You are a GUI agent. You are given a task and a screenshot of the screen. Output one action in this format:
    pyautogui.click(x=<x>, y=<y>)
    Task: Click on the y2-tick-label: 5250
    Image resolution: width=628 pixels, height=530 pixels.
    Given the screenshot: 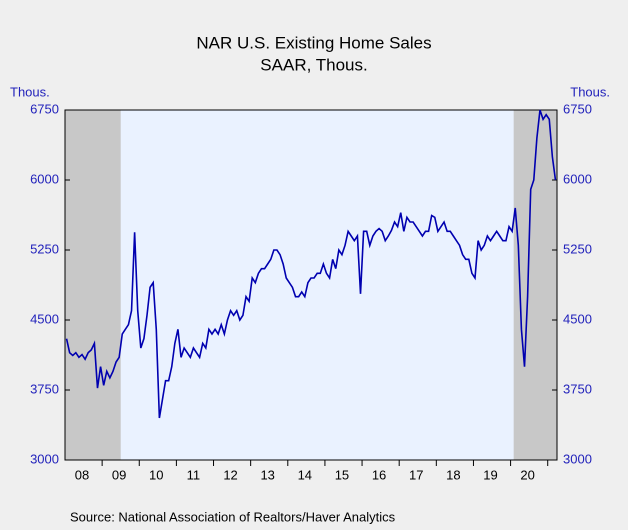 What is the action you would take?
    pyautogui.click(x=577, y=248)
    